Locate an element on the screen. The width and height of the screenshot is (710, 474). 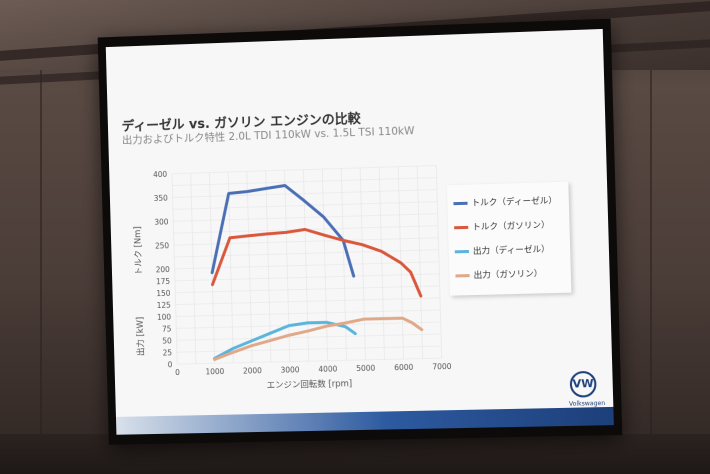
legend-item-torque-gasoline: トルク（ガソリン） is located at coordinates (502, 226).